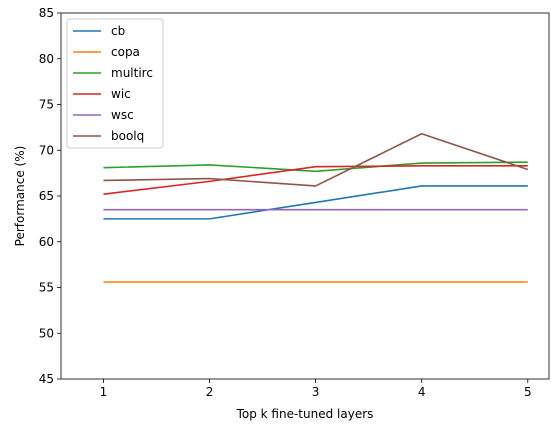 The height and width of the screenshot is (424, 551). Describe the element at coordinates (46, 242) in the screenshot. I see `y-tick-label: 60` at that location.